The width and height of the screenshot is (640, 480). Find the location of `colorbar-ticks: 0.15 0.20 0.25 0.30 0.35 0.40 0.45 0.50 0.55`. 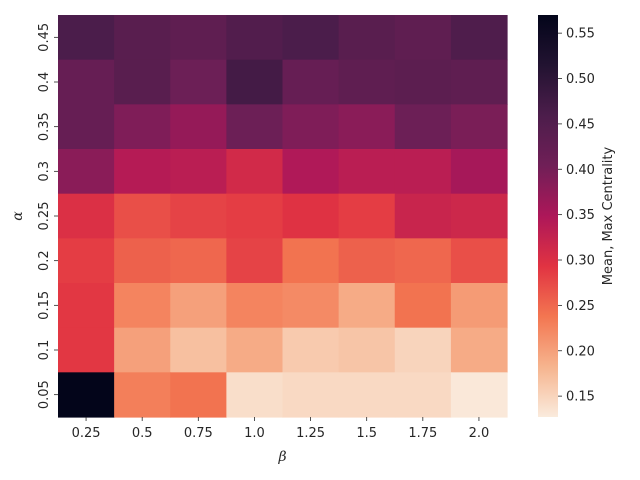

colorbar-ticks: 0.15 0.20 0.25 0.30 0.35 0.40 0.45 0.50 0.55 is located at coordinates (576, 216).